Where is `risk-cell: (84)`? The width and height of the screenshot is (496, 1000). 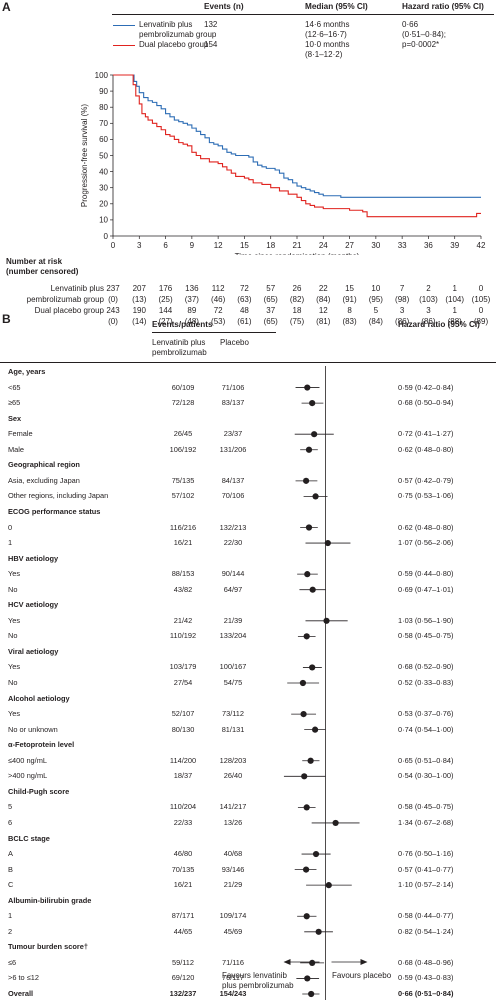 risk-cell: (84) is located at coordinates (323, 299).